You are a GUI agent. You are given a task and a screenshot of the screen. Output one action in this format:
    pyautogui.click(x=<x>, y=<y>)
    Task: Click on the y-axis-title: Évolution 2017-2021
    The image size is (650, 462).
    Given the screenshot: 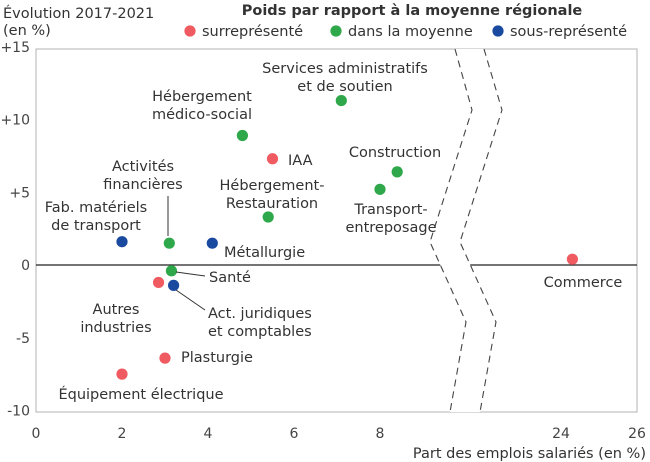 What is the action you would take?
    pyautogui.click(x=78, y=13)
    